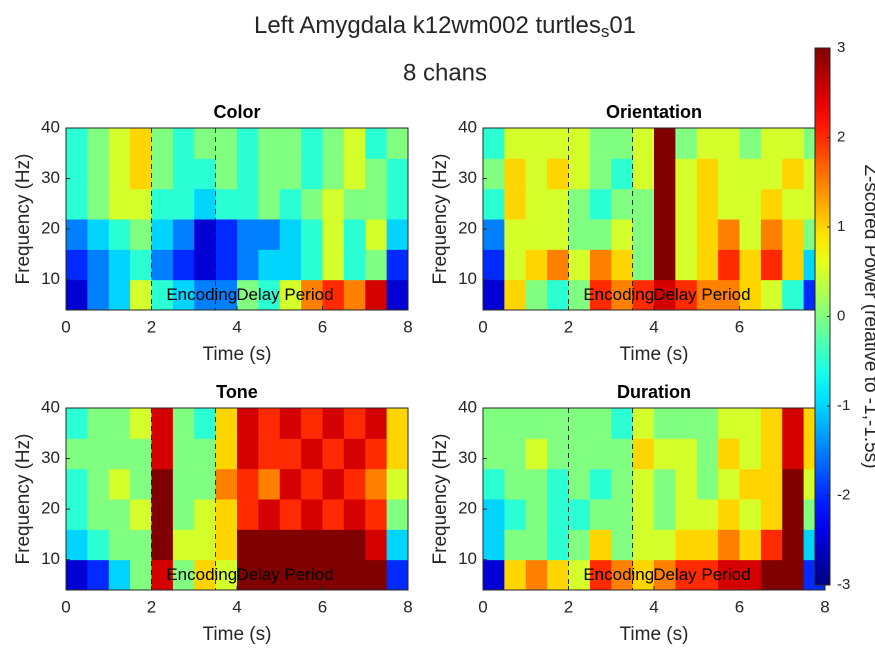 This screenshot has height=656, width=875. Describe the element at coordinates (467, 228) in the screenshot. I see `y-tick-label: 20` at that location.